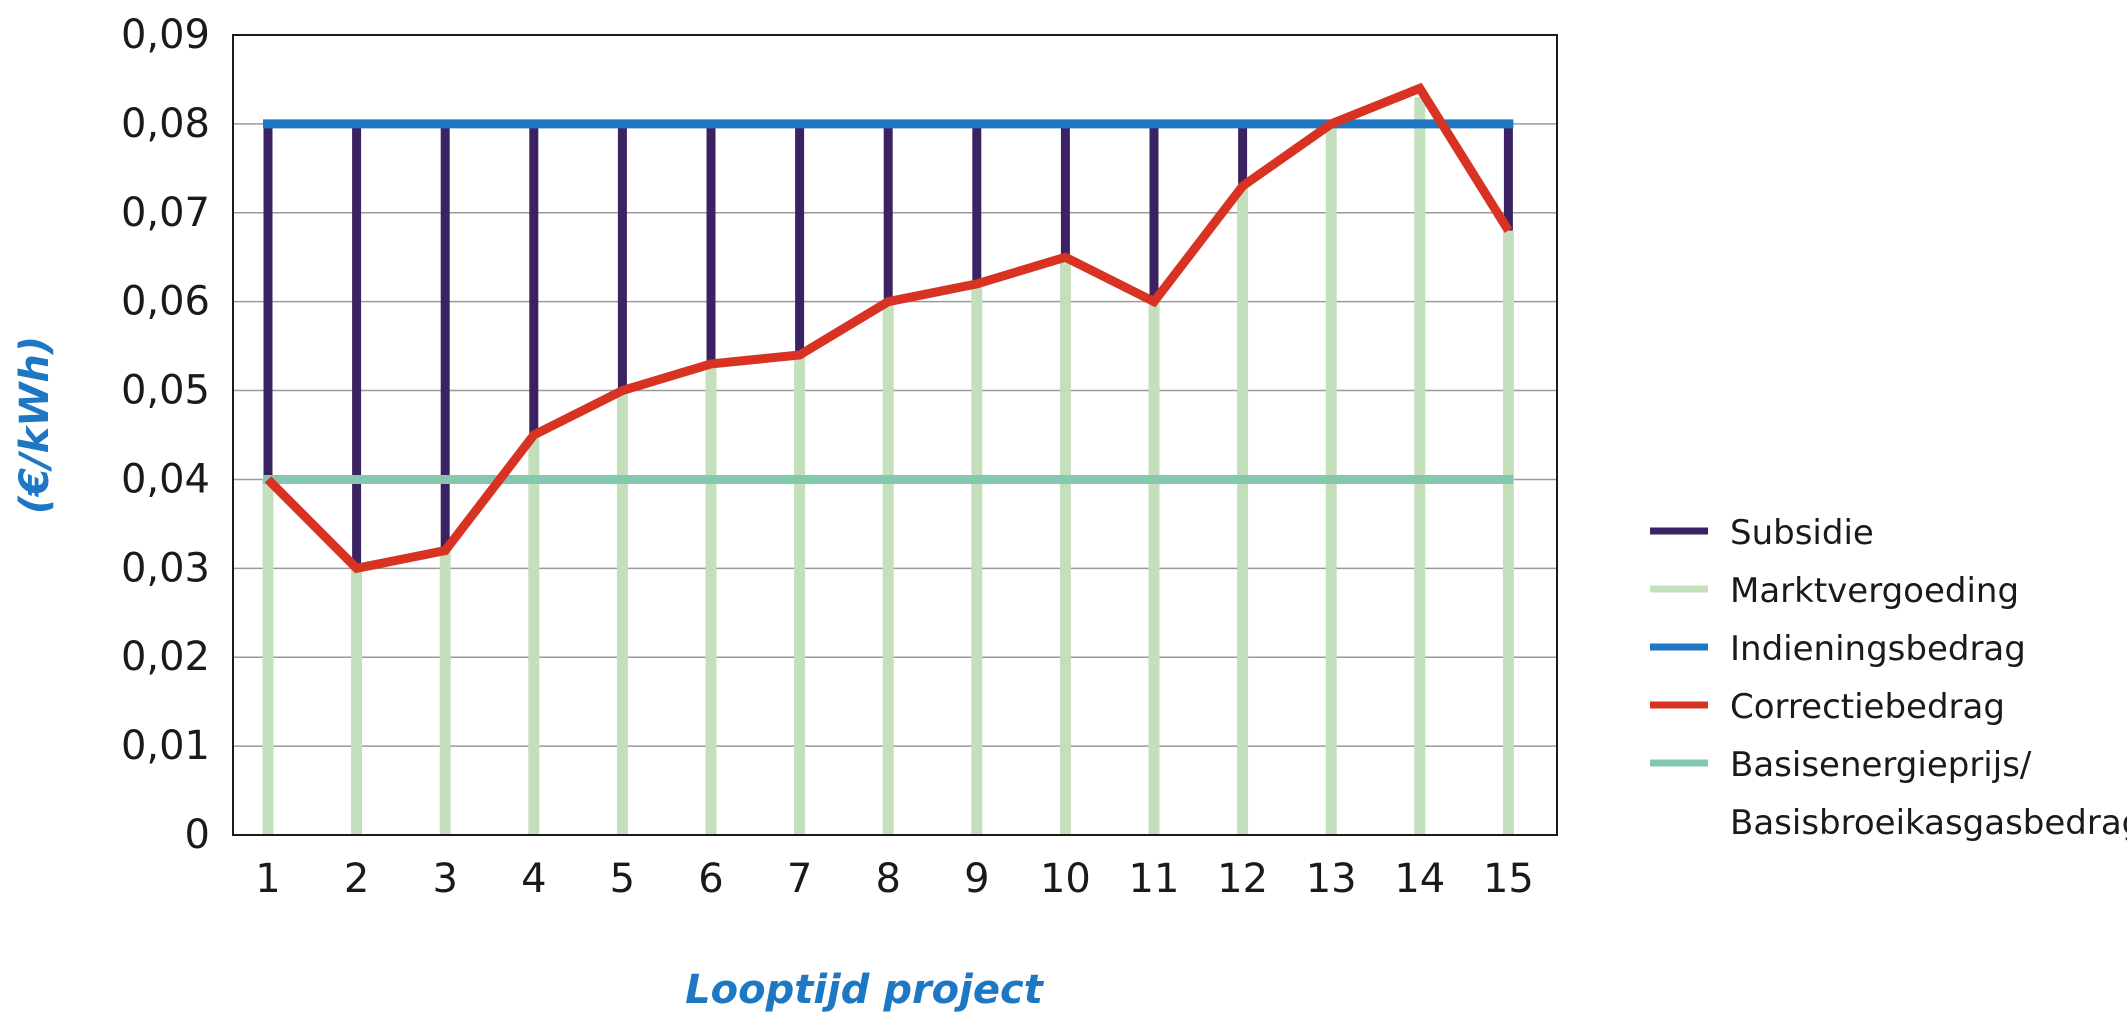 This screenshot has width=2127, height=1012. What do you see at coordinates (976, 879) in the screenshot?
I see `x-tick-label: 9` at bounding box center [976, 879].